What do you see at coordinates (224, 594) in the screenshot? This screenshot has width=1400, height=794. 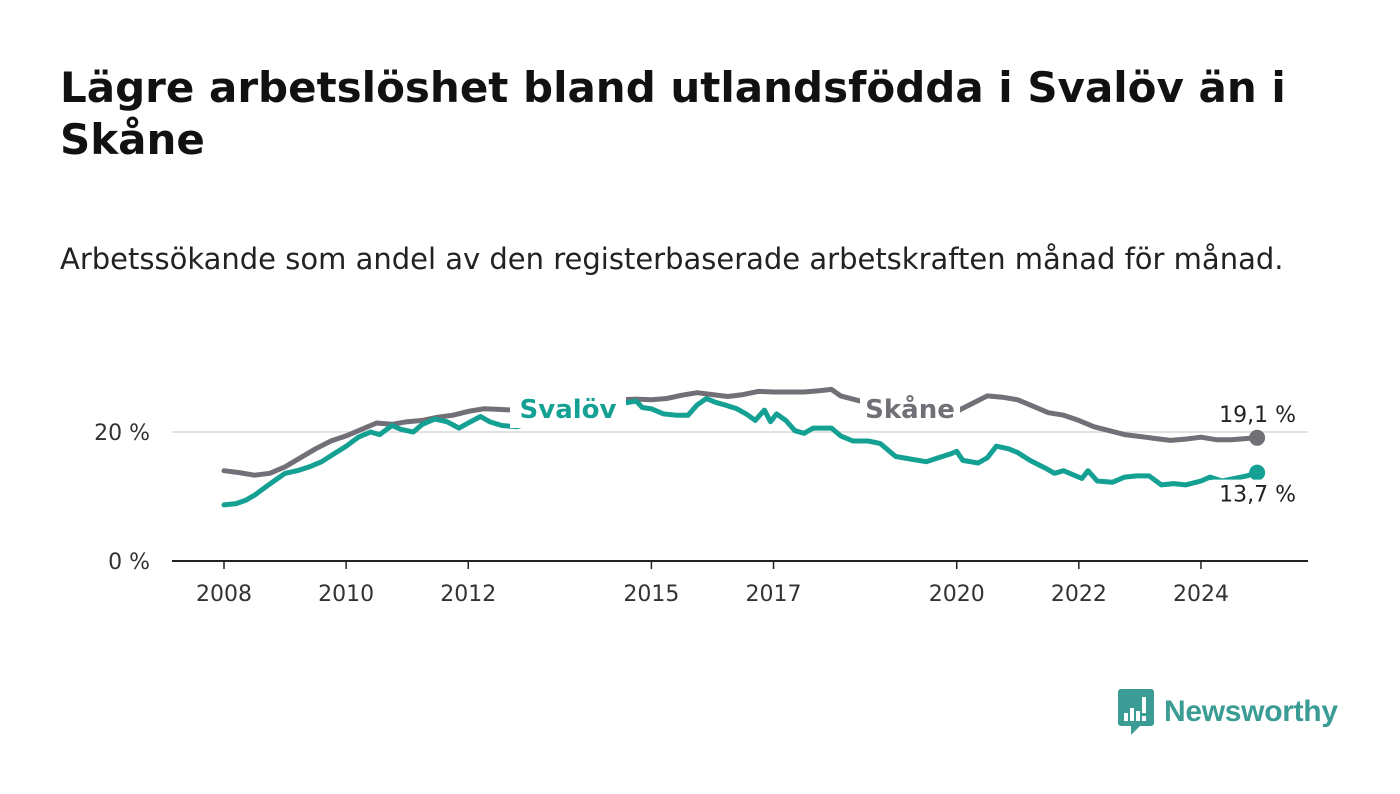 I see `x-tick-label: 2008` at bounding box center [224, 594].